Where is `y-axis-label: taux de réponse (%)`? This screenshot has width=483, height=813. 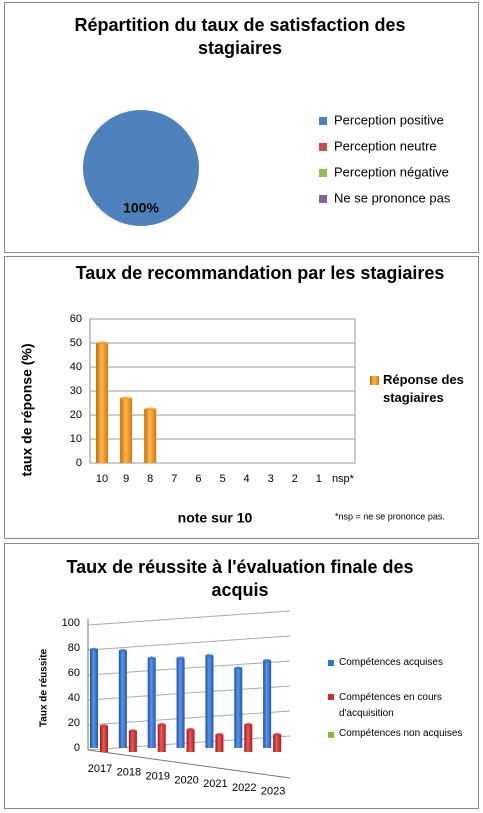 y-axis-label: taux de réponse (%) is located at coordinates (27, 409).